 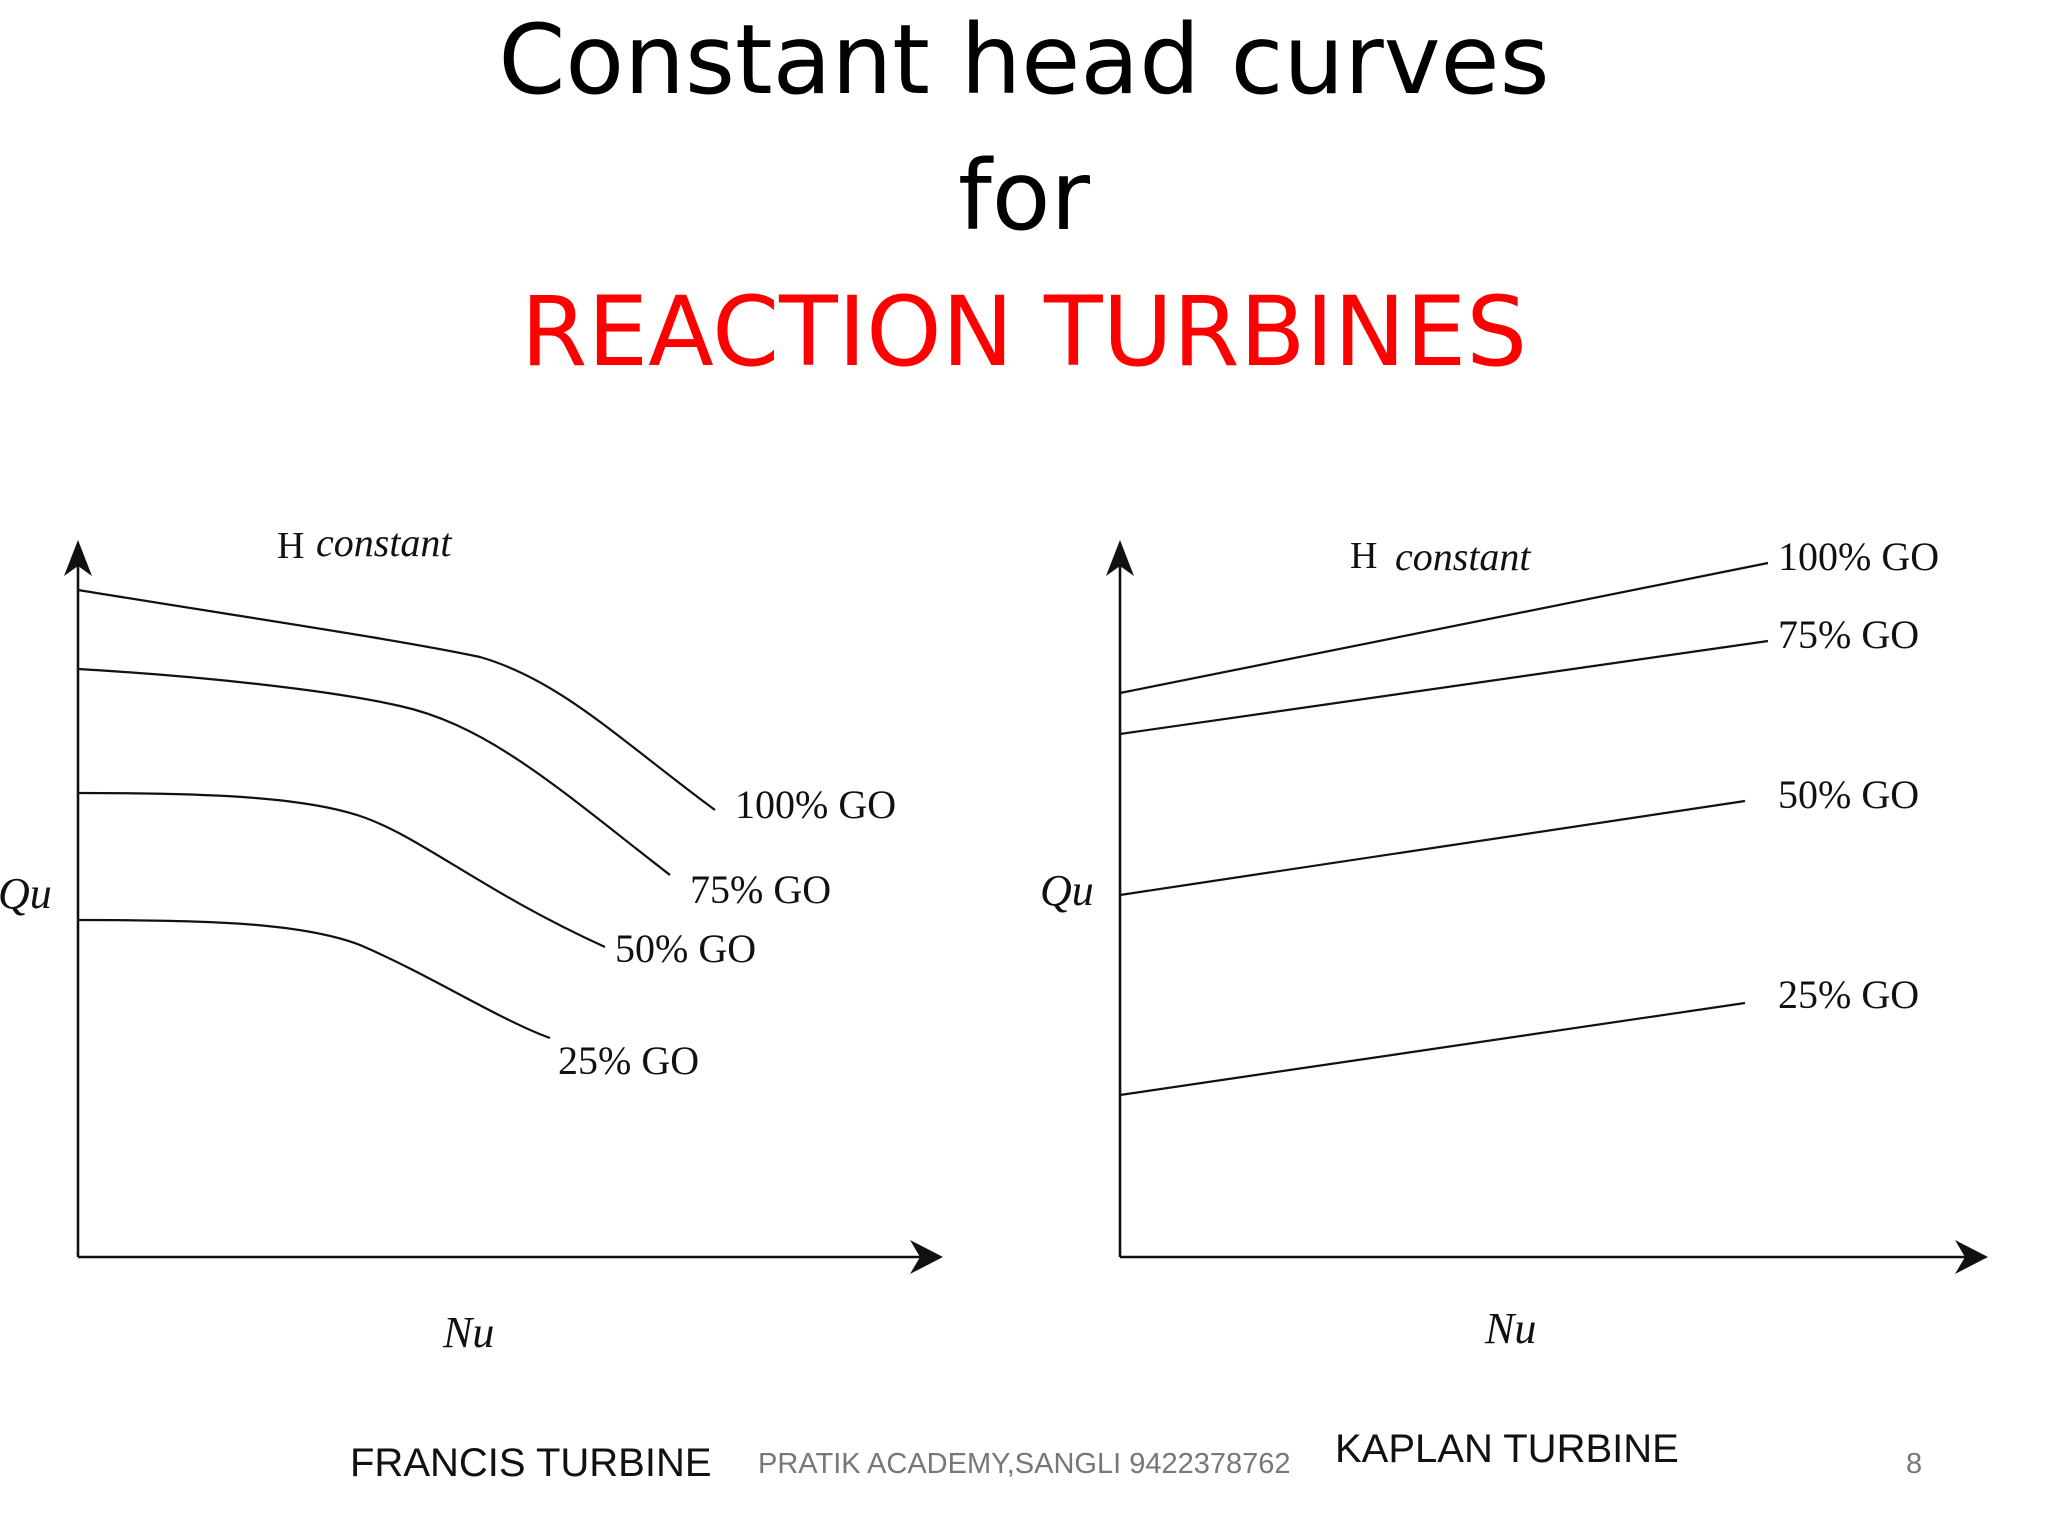 I want to click on francis-y-label-text: Qu, so click(x=26, y=893).